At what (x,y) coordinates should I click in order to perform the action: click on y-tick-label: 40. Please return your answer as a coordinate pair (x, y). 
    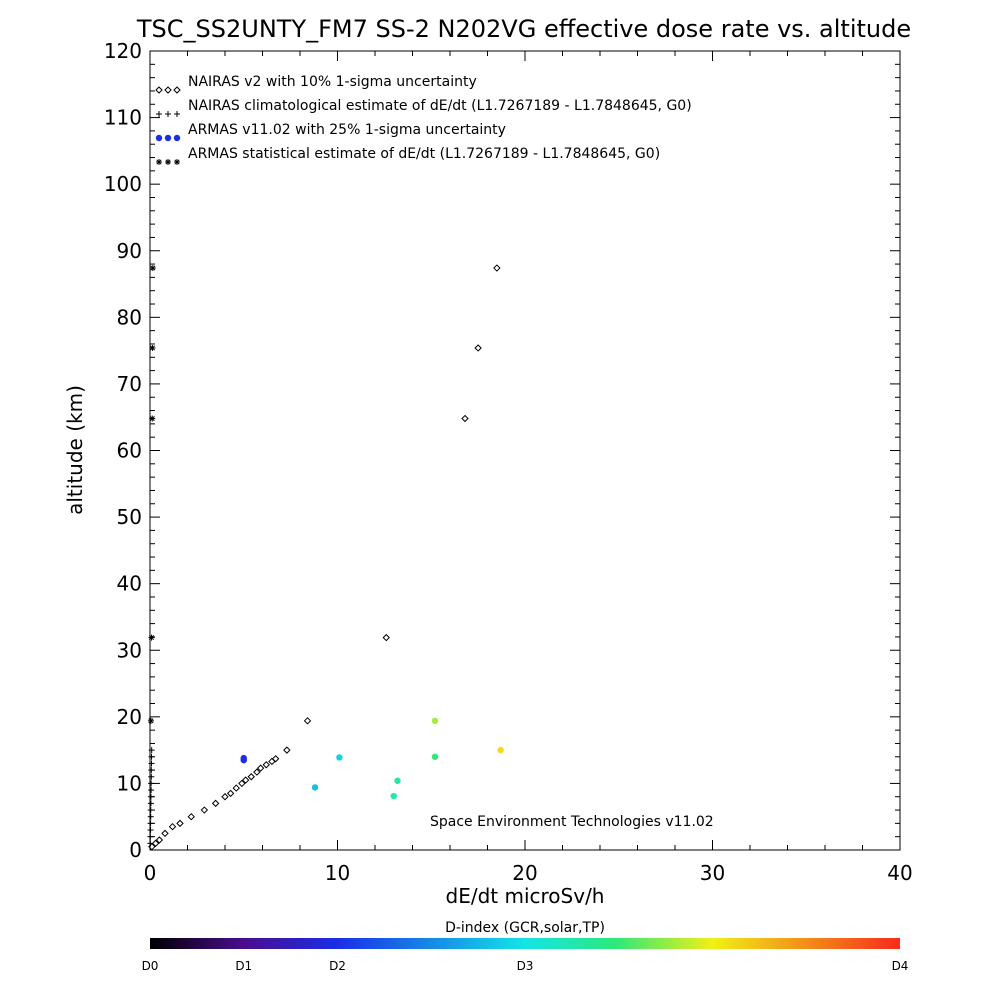
    Looking at the image, I should click on (129, 584).